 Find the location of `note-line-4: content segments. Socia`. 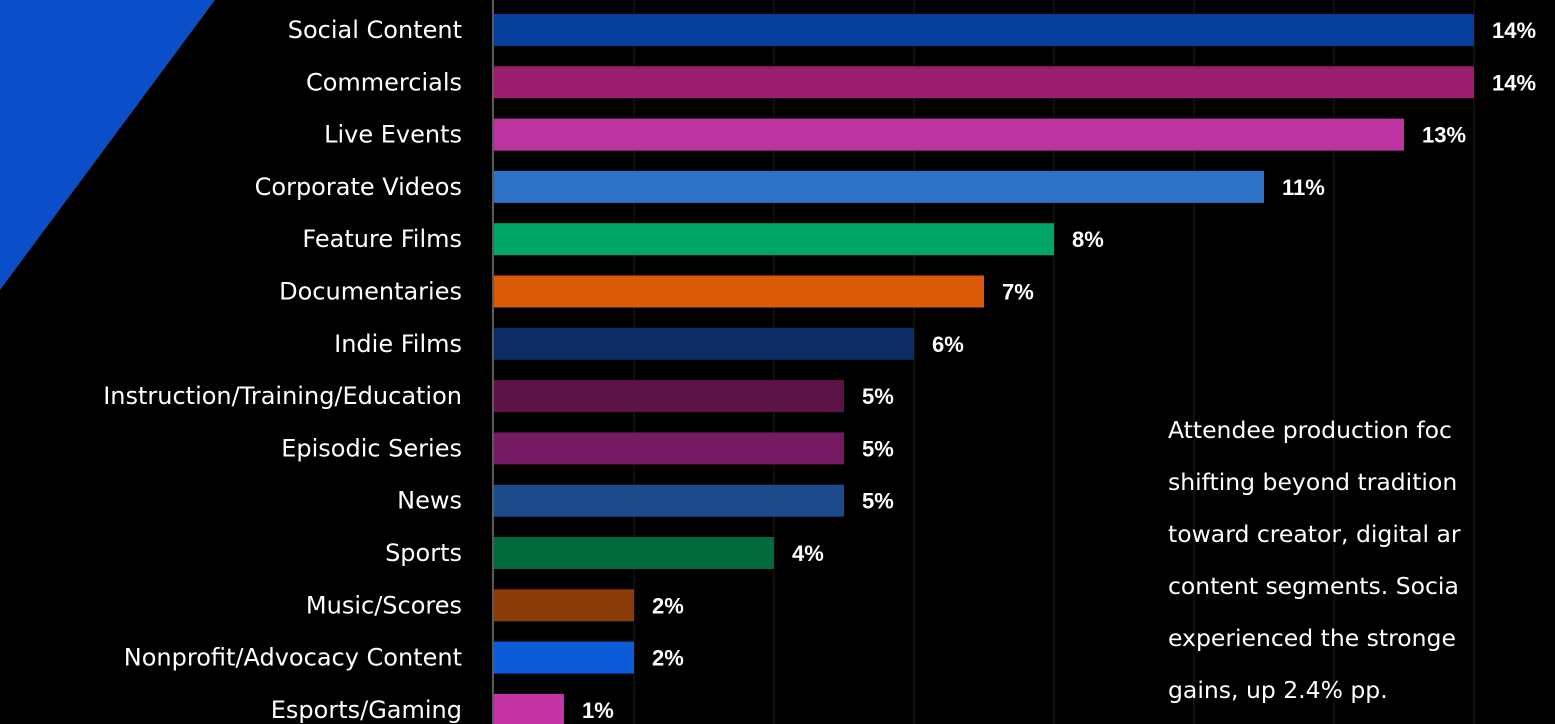

note-line-4: content segments. Socia is located at coordinates (1313, 586).